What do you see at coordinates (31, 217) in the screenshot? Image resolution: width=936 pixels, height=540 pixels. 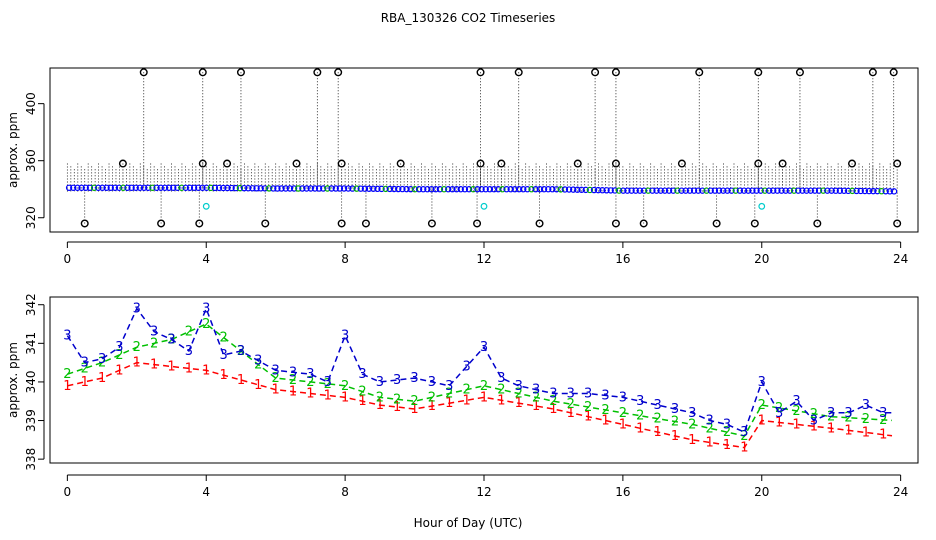 I see `top-y-tick-label: 320` at bounding box center [31, 217].